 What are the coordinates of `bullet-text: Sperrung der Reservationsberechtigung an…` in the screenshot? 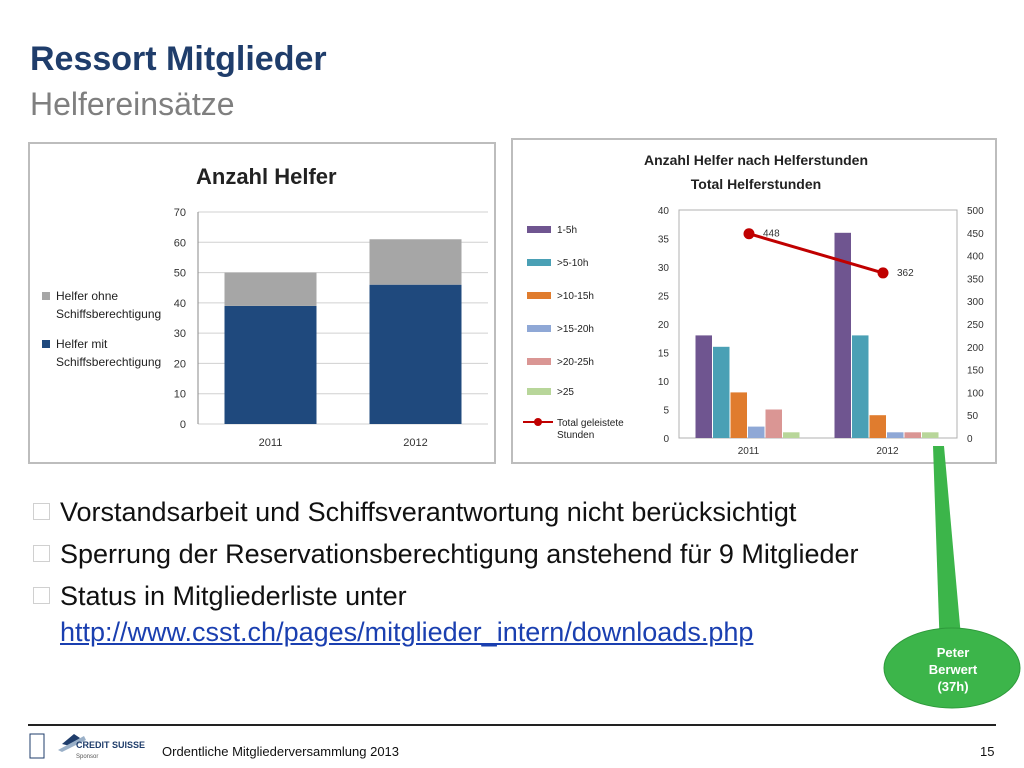 It's located at (459, 554).